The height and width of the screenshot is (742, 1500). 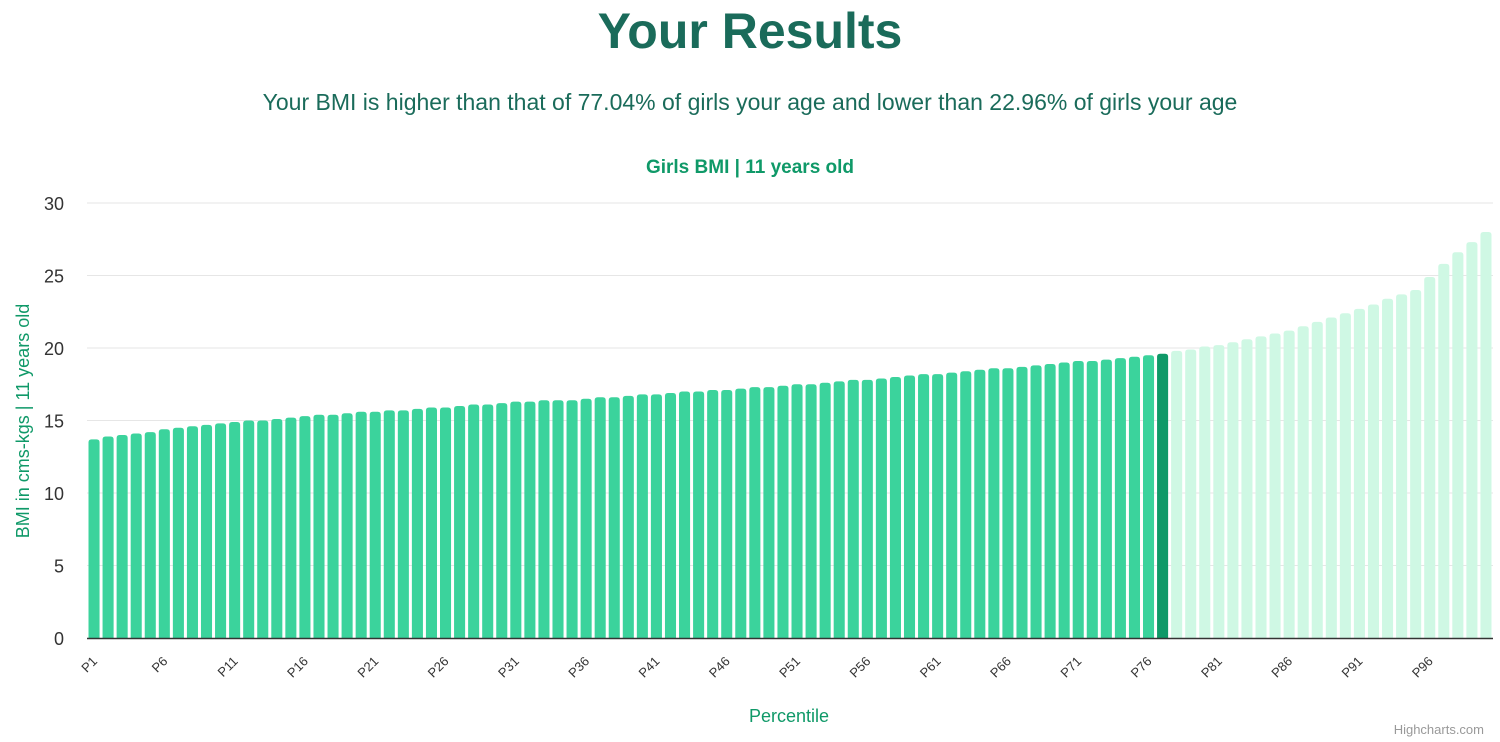 I want to click on bar-p91, so click(x=1359, y=473).